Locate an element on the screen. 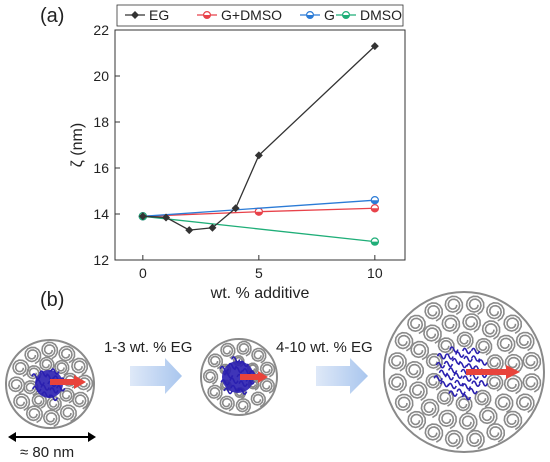 This screenshot has width=550, height=462. series-dmso is located at coordinates (259, 229).